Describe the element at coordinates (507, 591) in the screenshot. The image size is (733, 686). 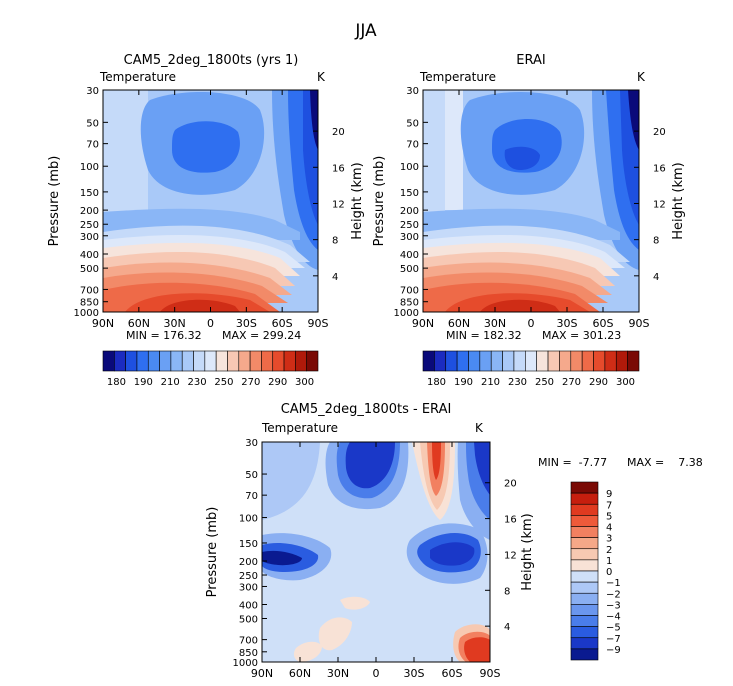
I see `y2-tick-label: 8` at that location.